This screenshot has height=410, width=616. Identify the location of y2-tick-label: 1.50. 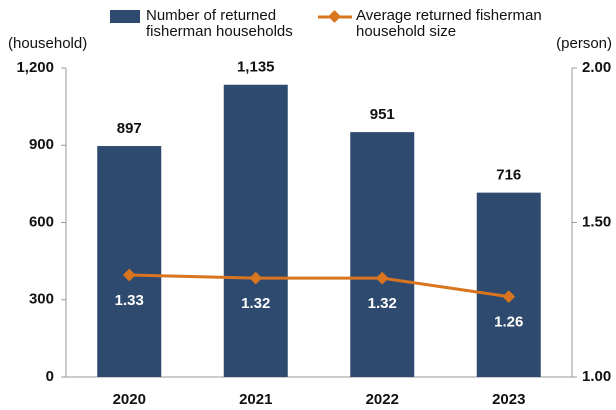
(596, 221).